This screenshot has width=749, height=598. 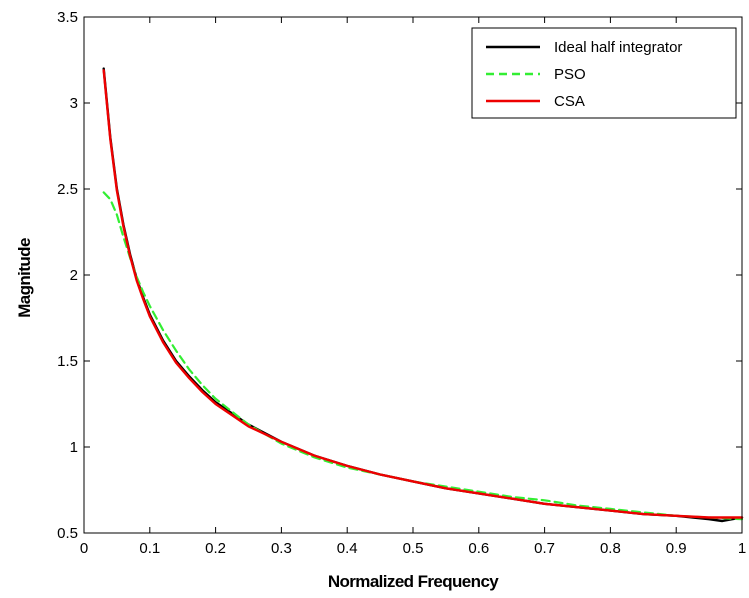 What do you see at coordinates (74, 275) in the screenshot?
I see `y-tick-label: 2` at bounding box center [74, 275].